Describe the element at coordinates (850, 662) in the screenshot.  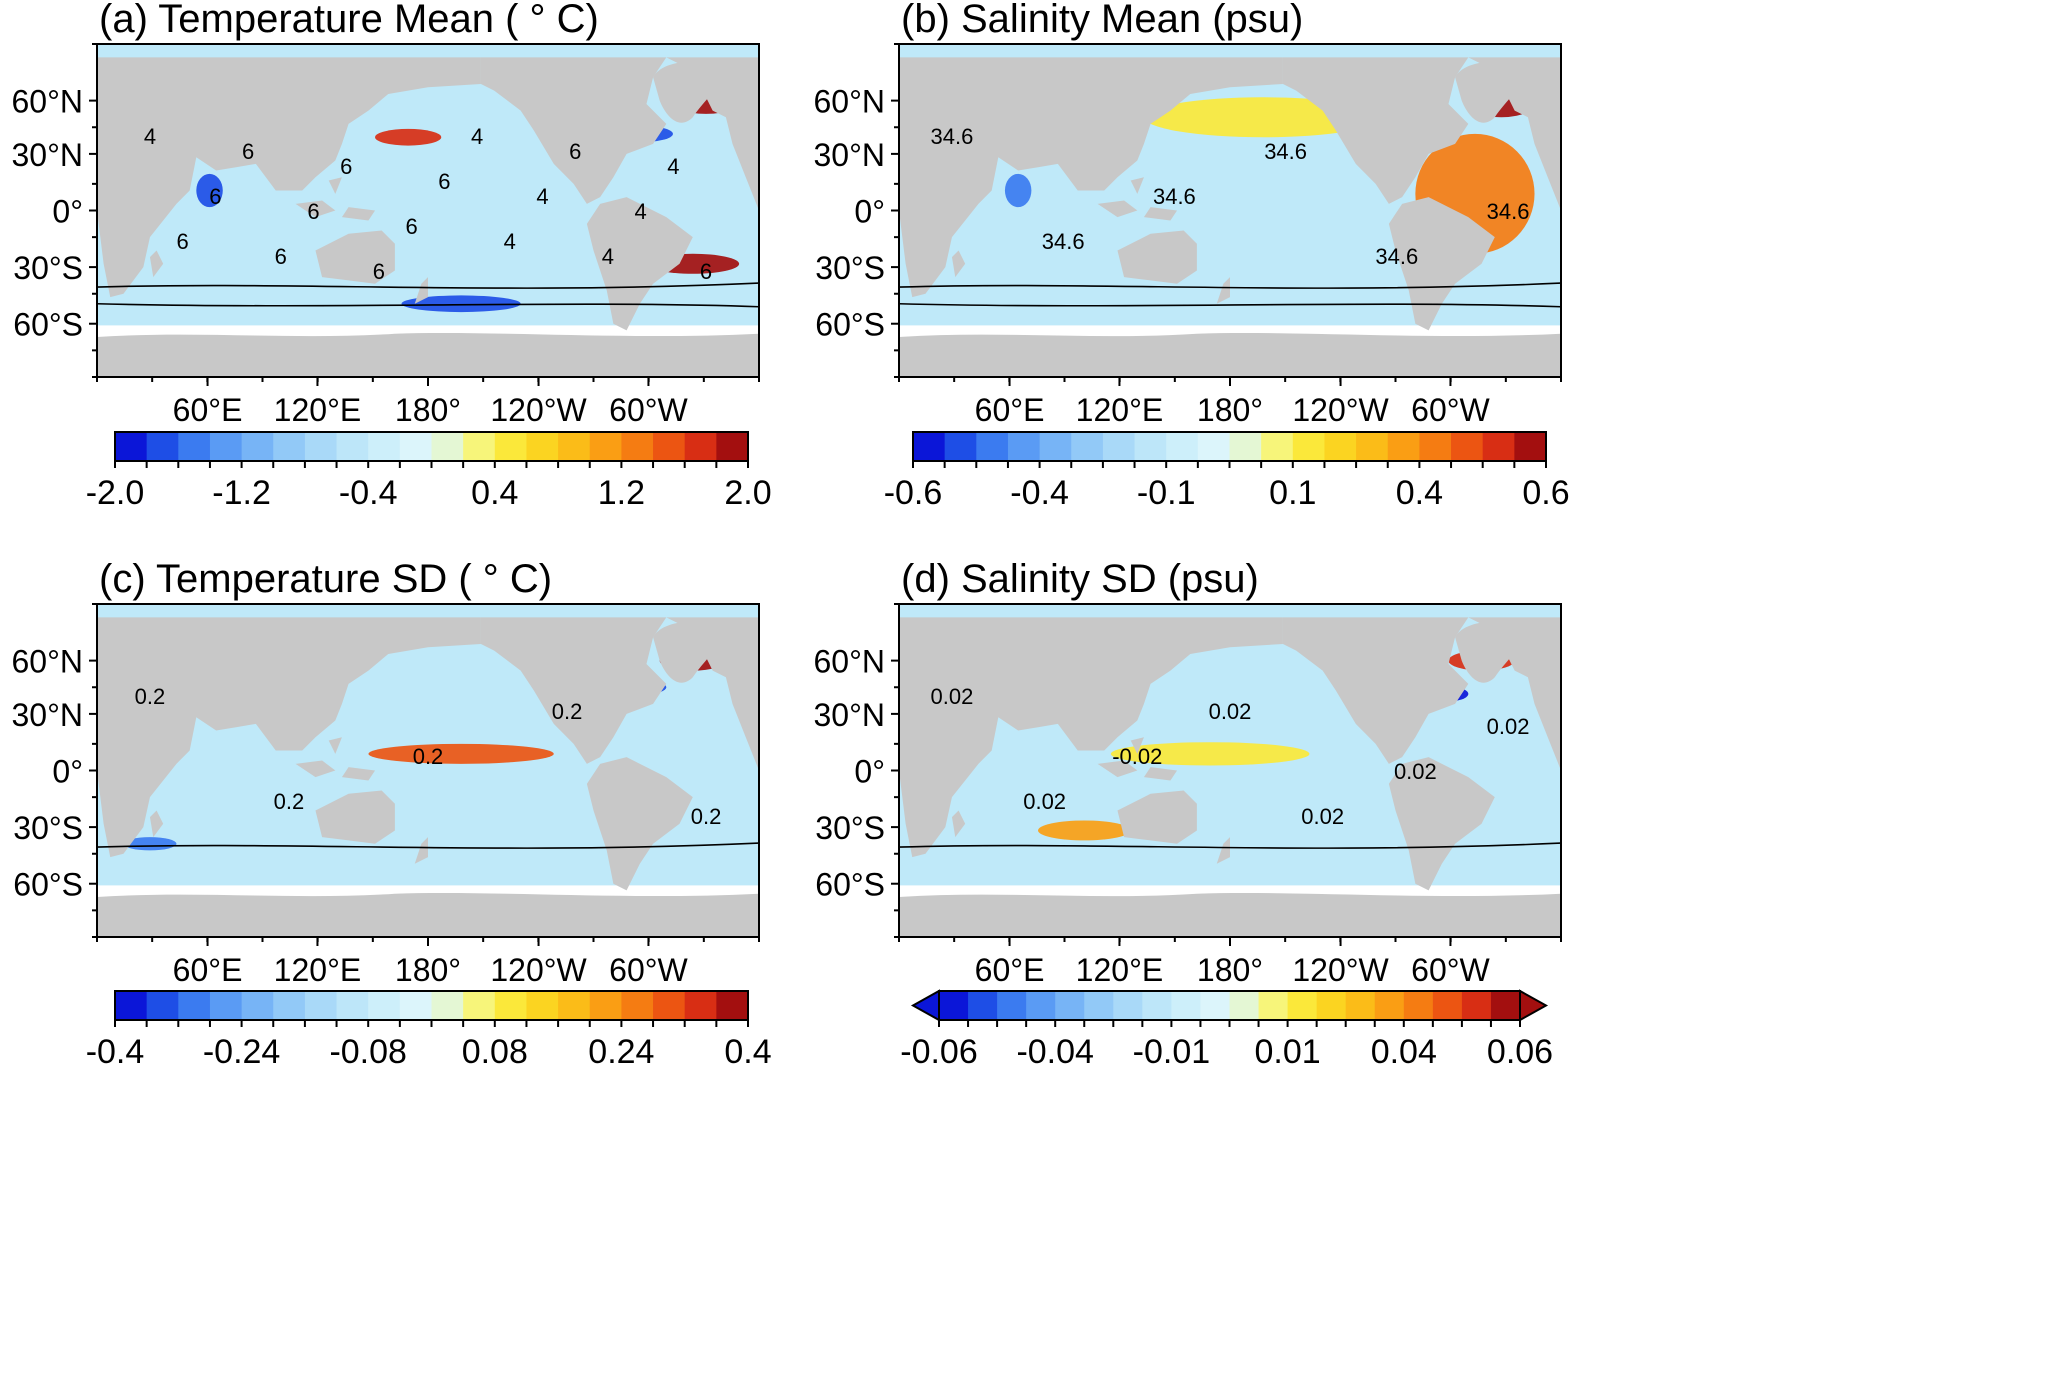
I see `lat-label: 60°N` at that location.